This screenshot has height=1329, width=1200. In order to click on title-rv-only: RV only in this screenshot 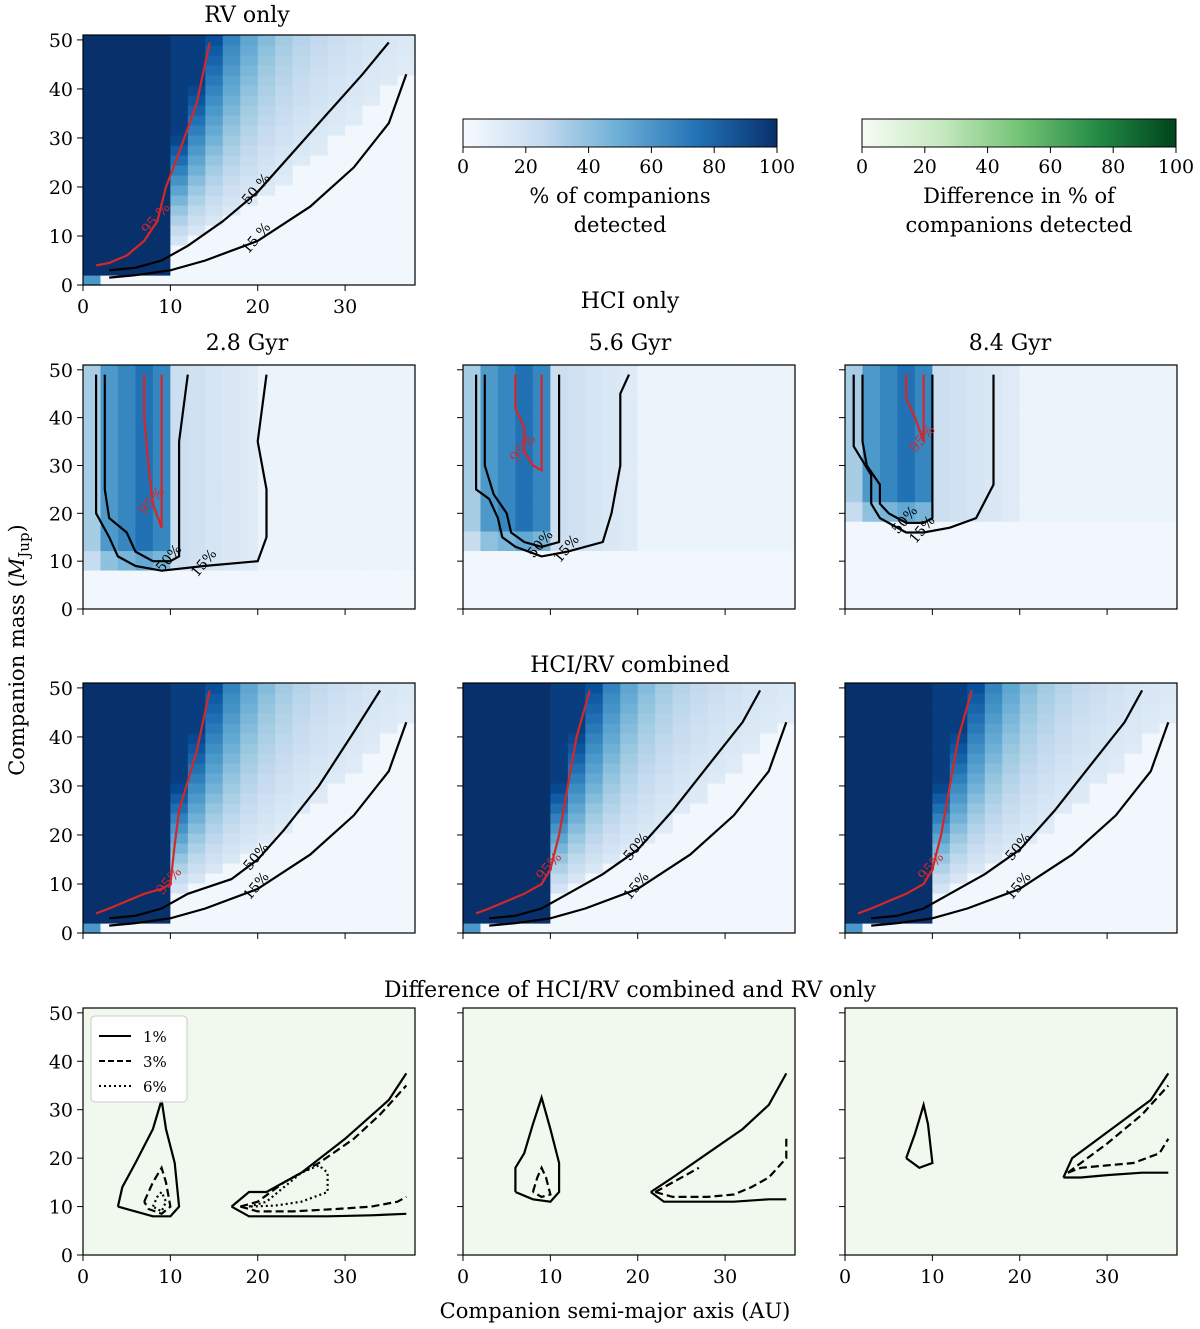, I will do `click(247, 15)`.